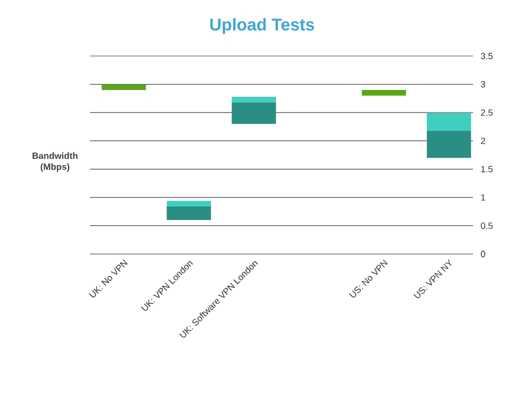 This screenshot has width=524, height=394. Describe the element at coordinates (486, 225) in the screenshot. I see `y-tick-label: 0.5` at that location.